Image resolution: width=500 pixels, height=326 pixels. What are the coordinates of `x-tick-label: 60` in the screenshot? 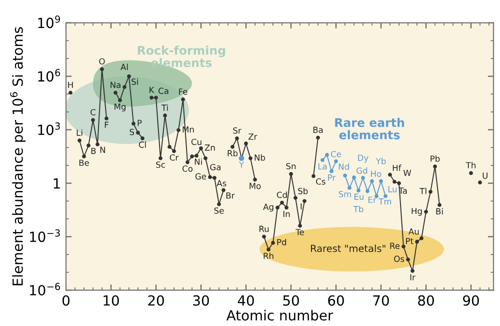 It's located at (336, 300).